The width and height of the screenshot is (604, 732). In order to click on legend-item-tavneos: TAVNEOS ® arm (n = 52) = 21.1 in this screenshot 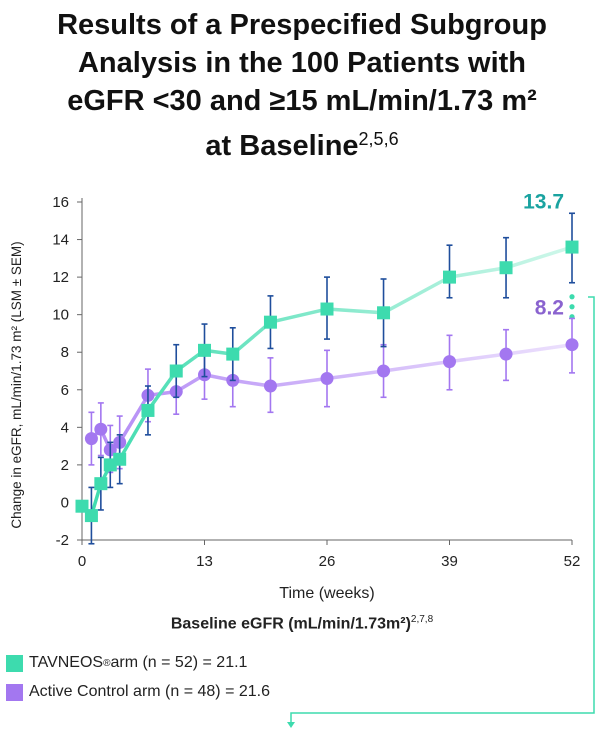, I will do `click(126, 663)`.